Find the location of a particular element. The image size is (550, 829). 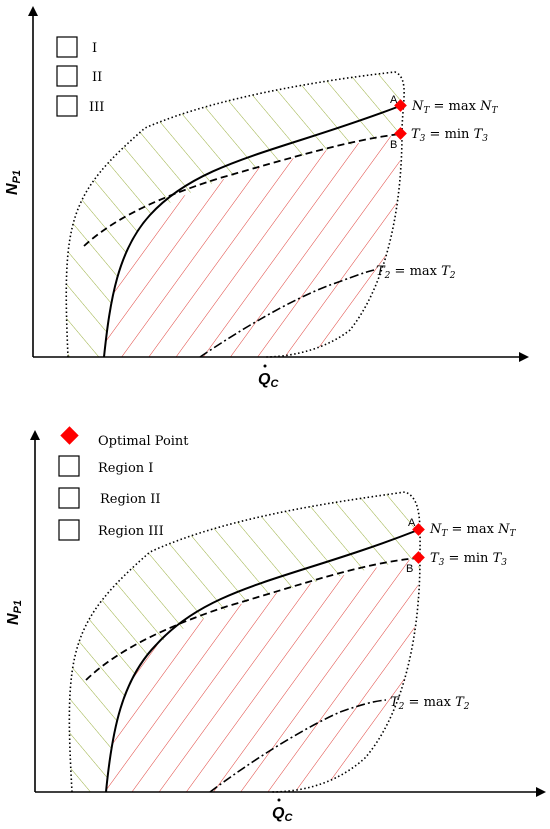

legend-label-region-iii: Region III is located at coordinates (131, 531).